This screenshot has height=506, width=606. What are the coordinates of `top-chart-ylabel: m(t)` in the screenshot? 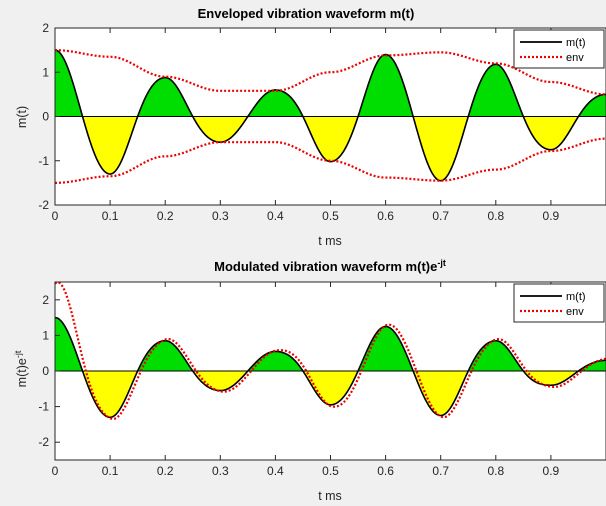 It's located at (22, 117).